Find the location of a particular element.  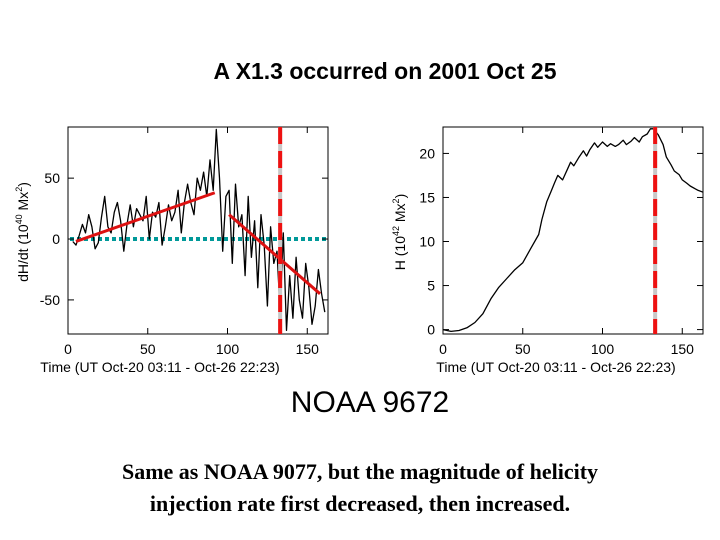

left-x-axis-label: Time (UT Oct-20 03:11 - Oct-26 22:23) is located at coordinates (159, 367).